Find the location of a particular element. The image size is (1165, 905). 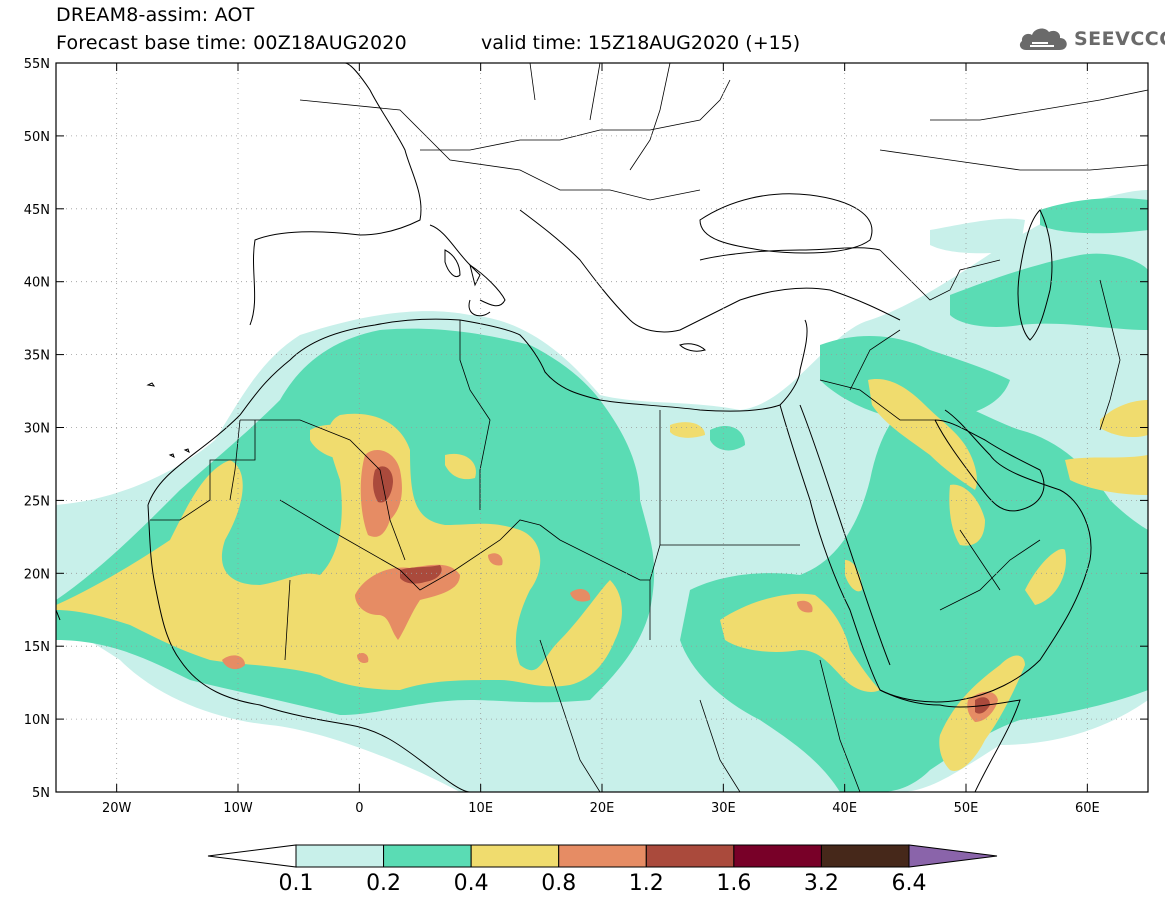

seevccc-logo: SEEVCCC is located at coordinates (1091, 39).